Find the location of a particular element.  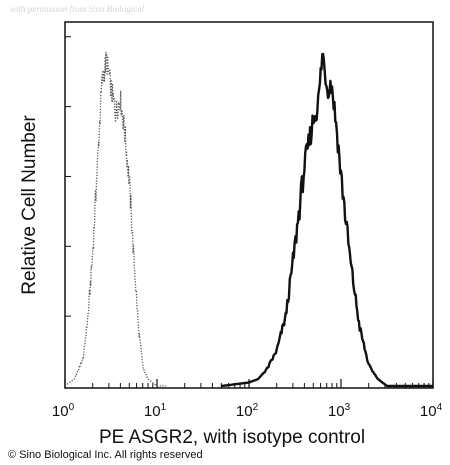

x-tick-label: 10⁴ is located at coordinates (431, 411).